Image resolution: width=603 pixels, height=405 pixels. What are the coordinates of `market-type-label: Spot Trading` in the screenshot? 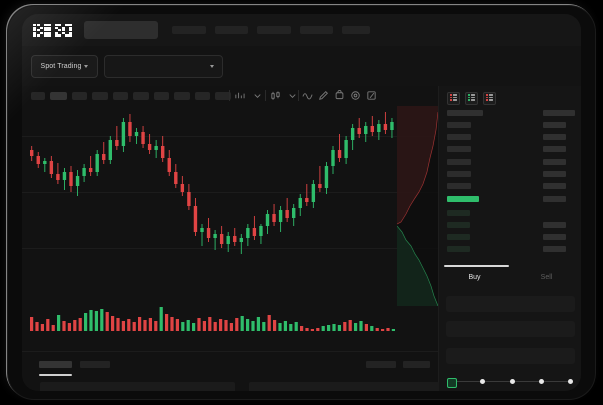 It's located at (61, 66).